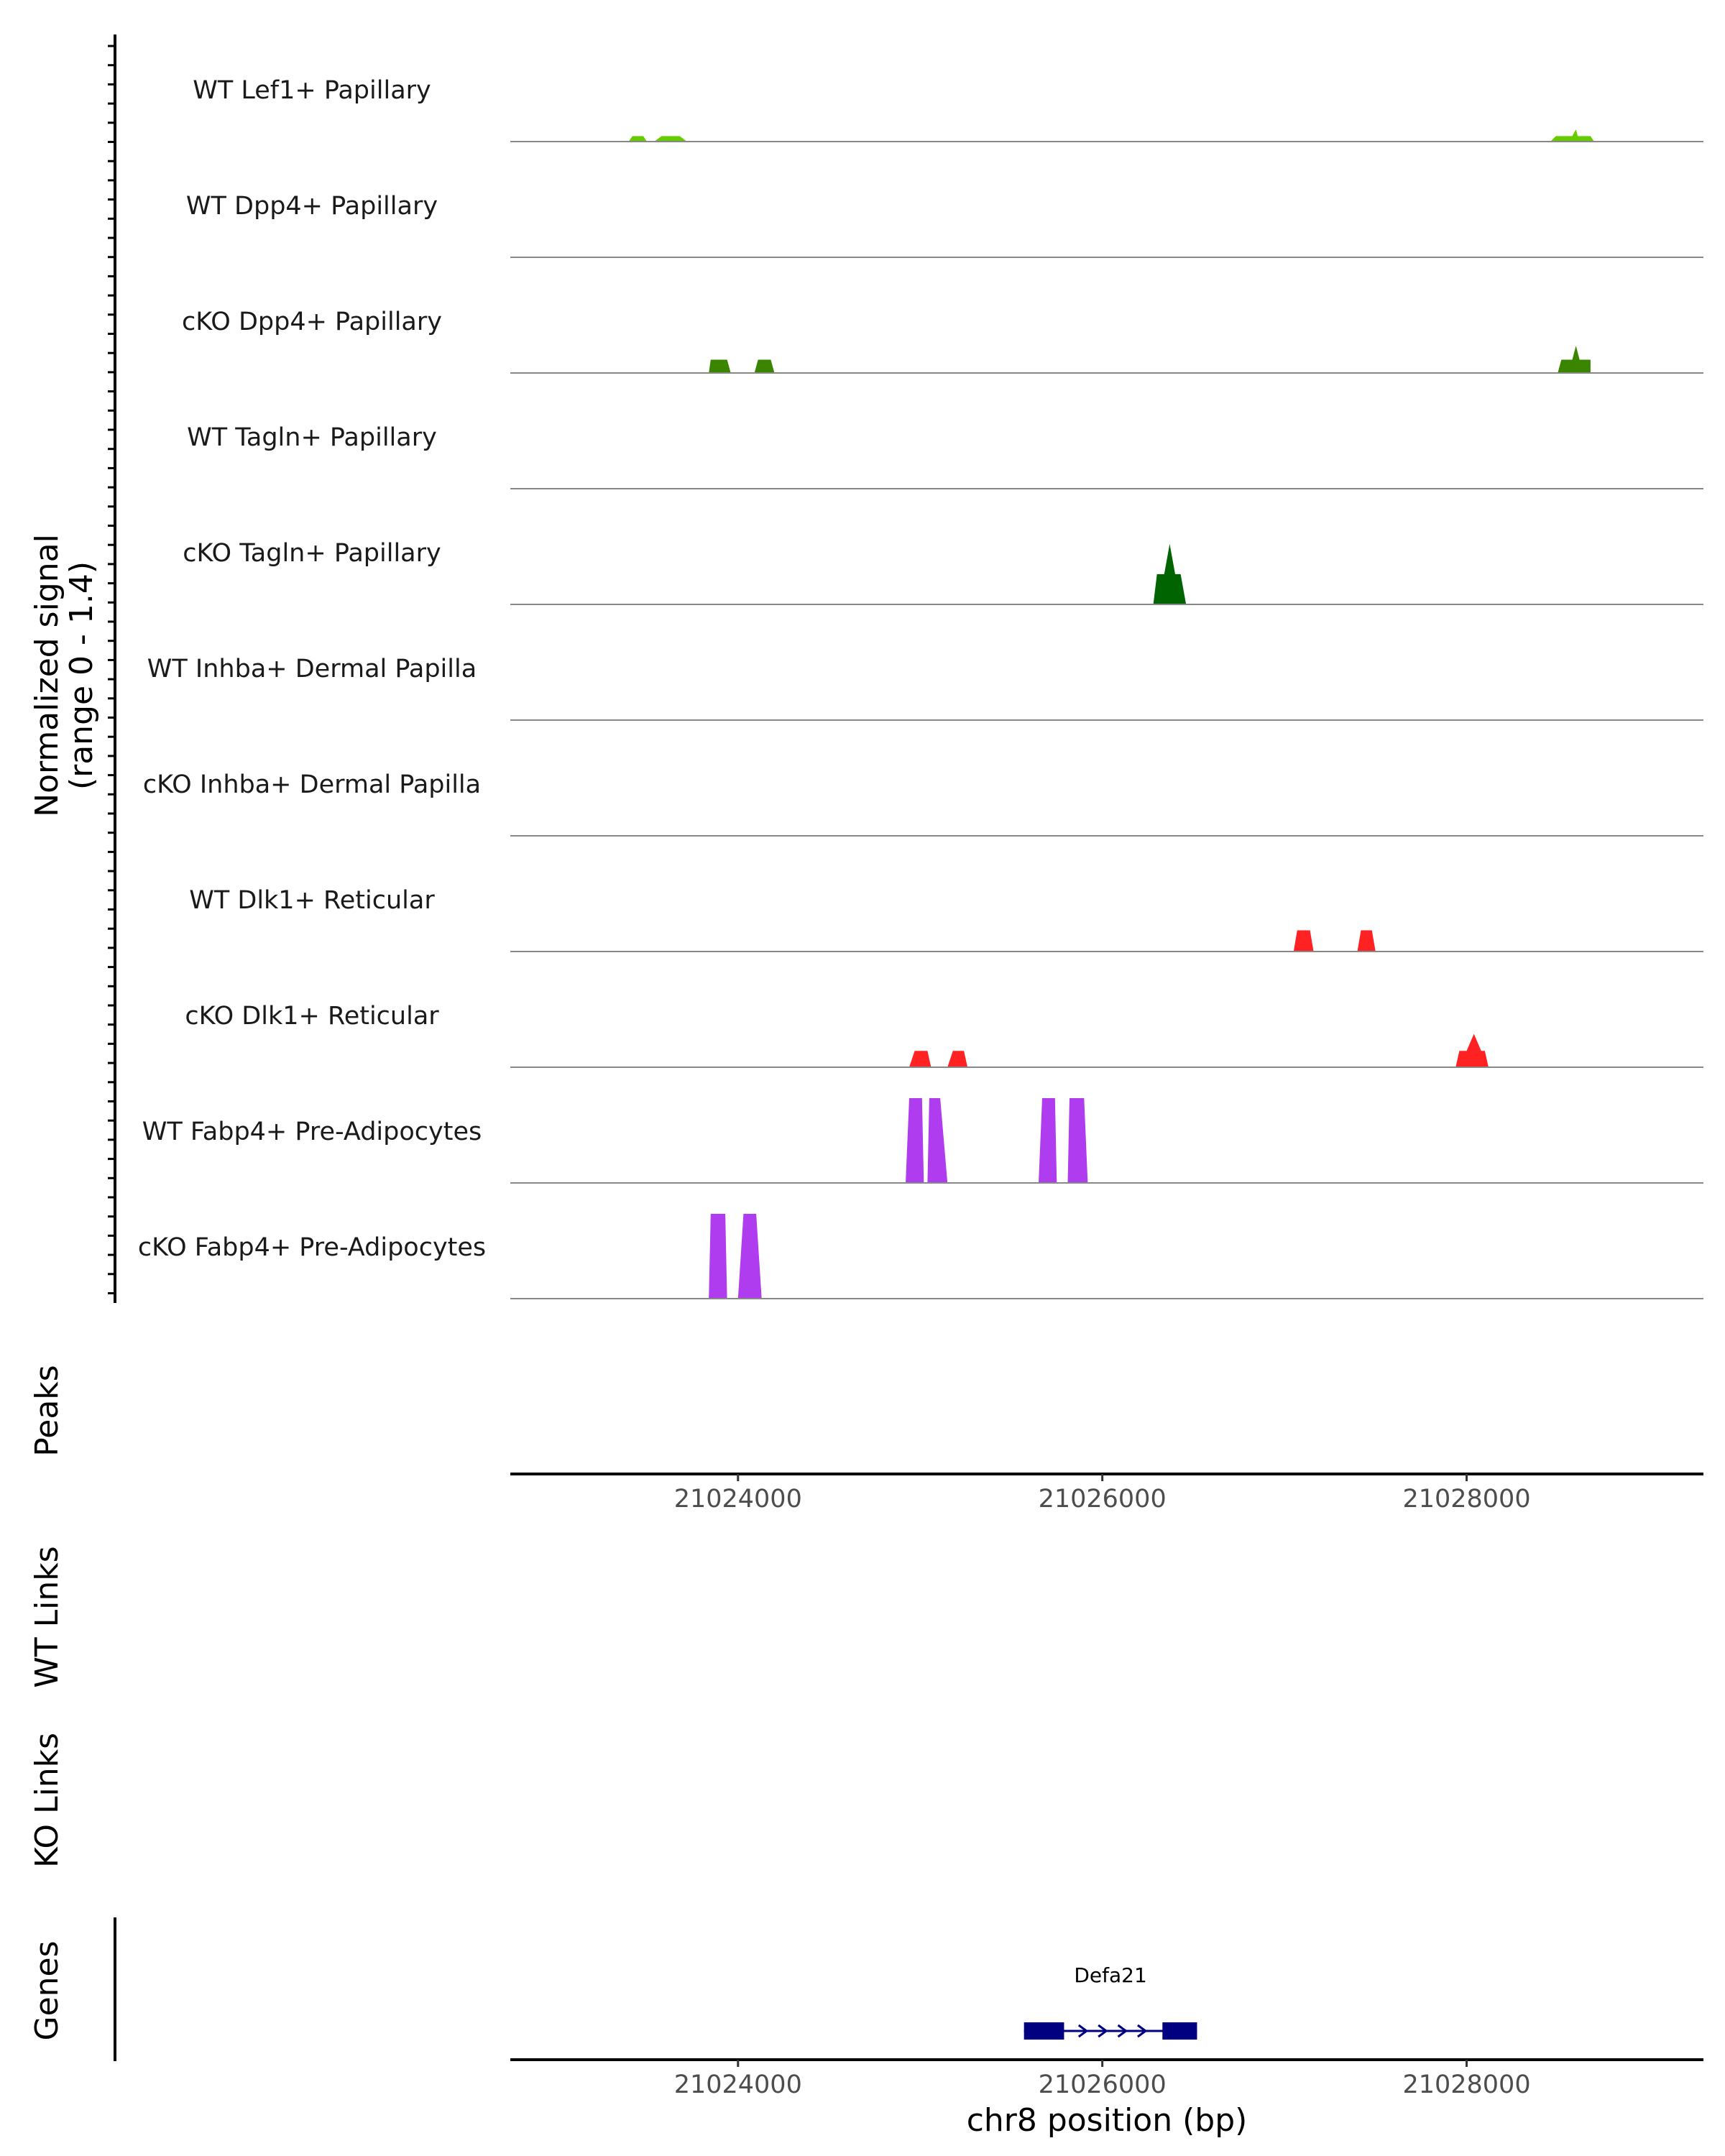 Image resolution: width=1725 pixels, height=2156 pixels. Describe the element at coordinates (1110, 1975) in the screenshot. I see `gene-label: Defa21` at that location.